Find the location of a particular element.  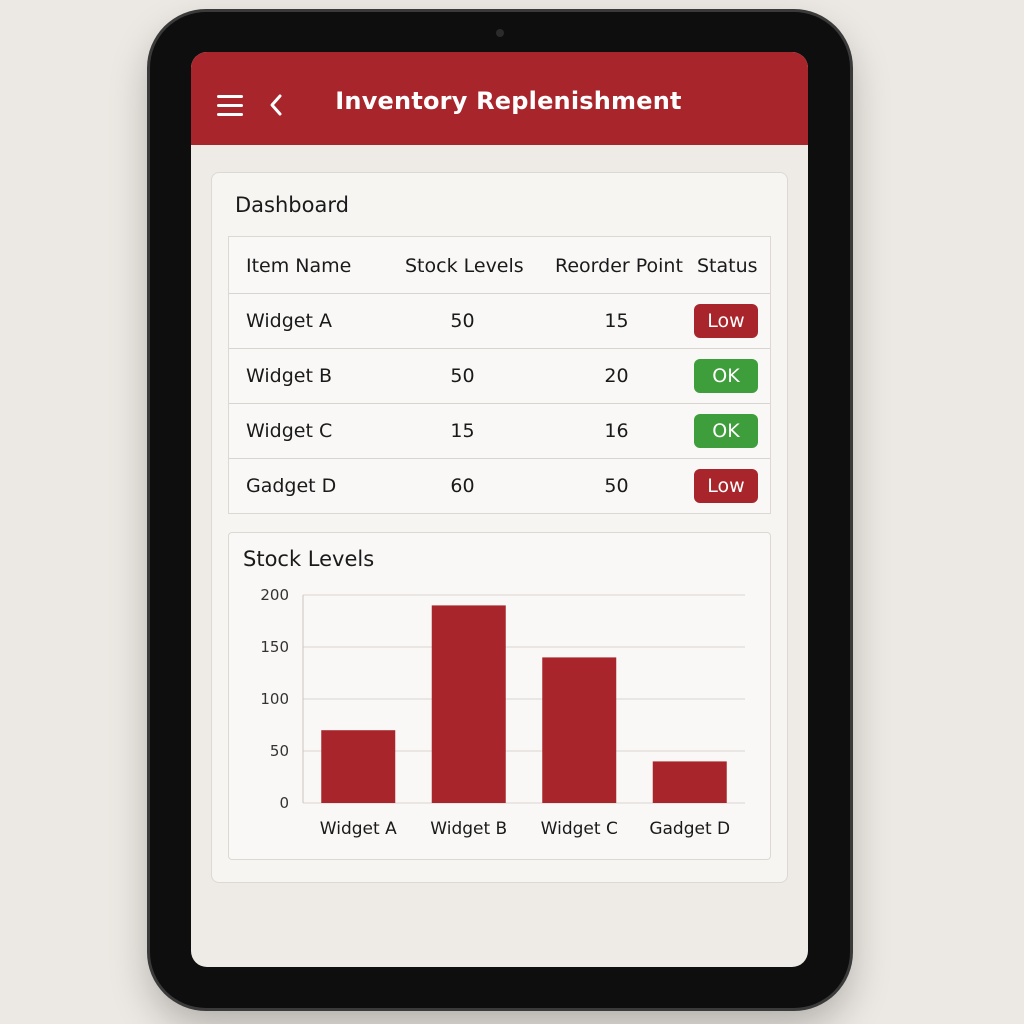

table-row: Gadget D 60 50 Low is located at coordinates (499, 485).